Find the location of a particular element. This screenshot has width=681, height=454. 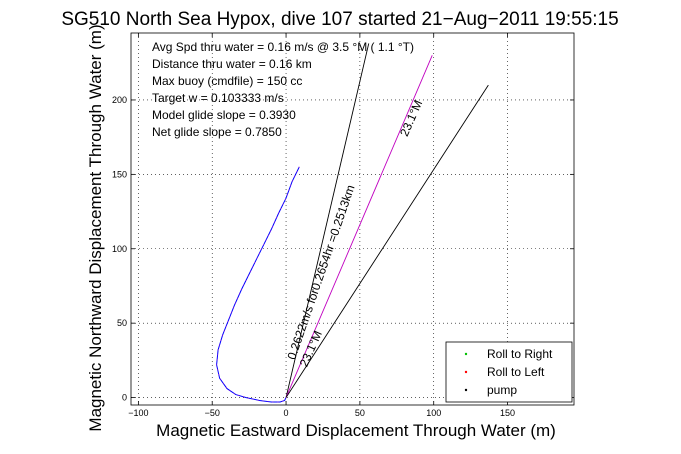

x-tick-label: 150 is located at coordinates (507, 413).